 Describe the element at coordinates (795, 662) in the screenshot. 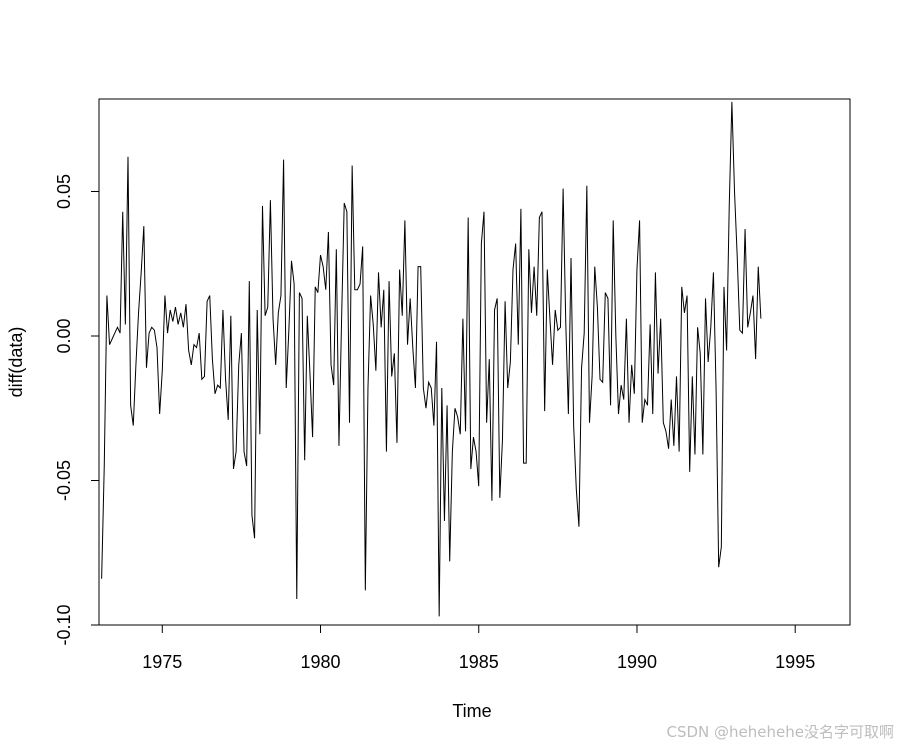

I see `x-tick-label: 1995` at that location.